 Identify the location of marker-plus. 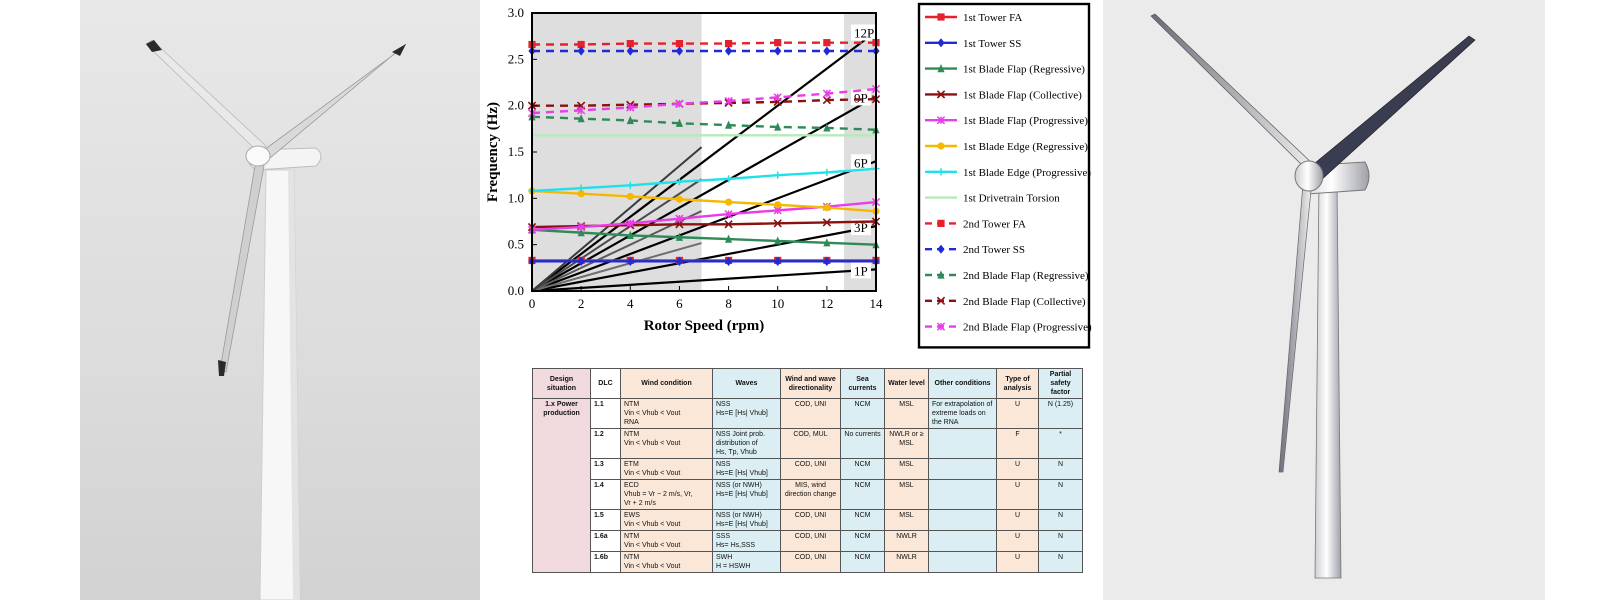
(941, 172).